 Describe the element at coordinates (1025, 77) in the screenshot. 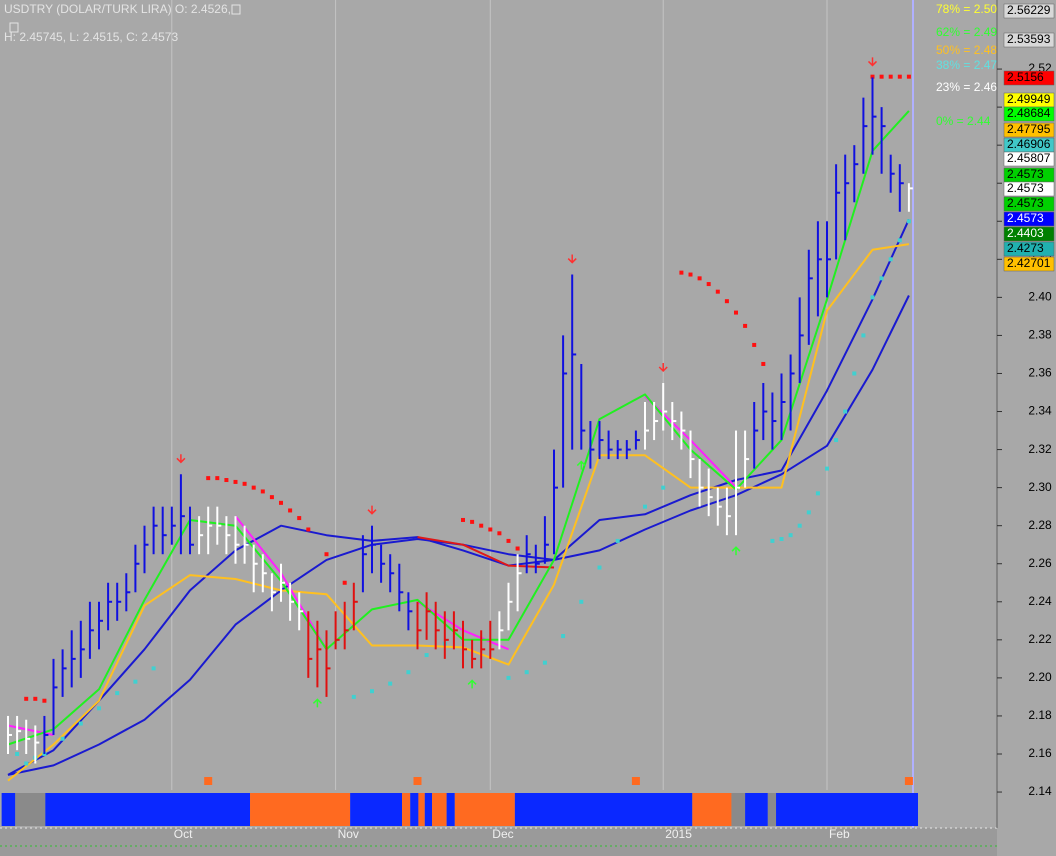

I see `price-label: 2.5156` at that location.